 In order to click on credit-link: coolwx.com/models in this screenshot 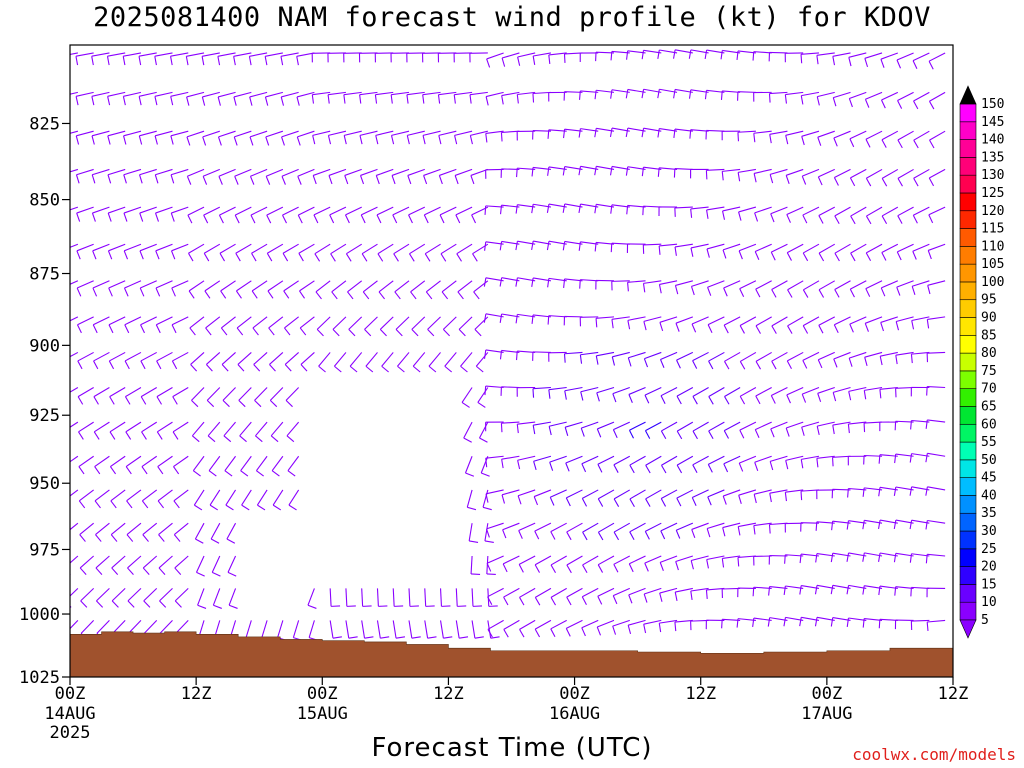, I will do `click(934, 754)`.